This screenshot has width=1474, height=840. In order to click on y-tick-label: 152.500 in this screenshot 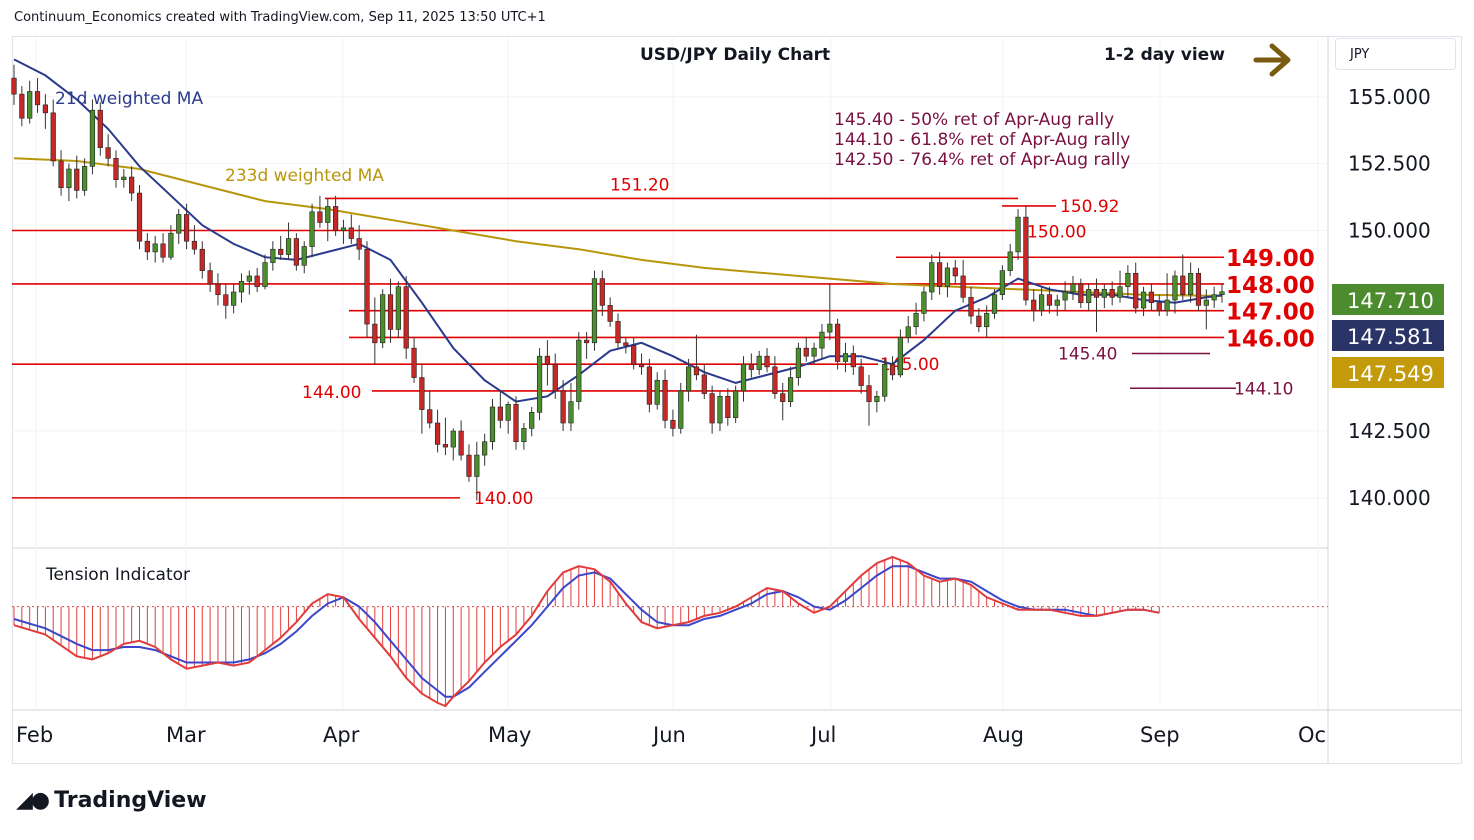, I will do `click(1389, 164)`.